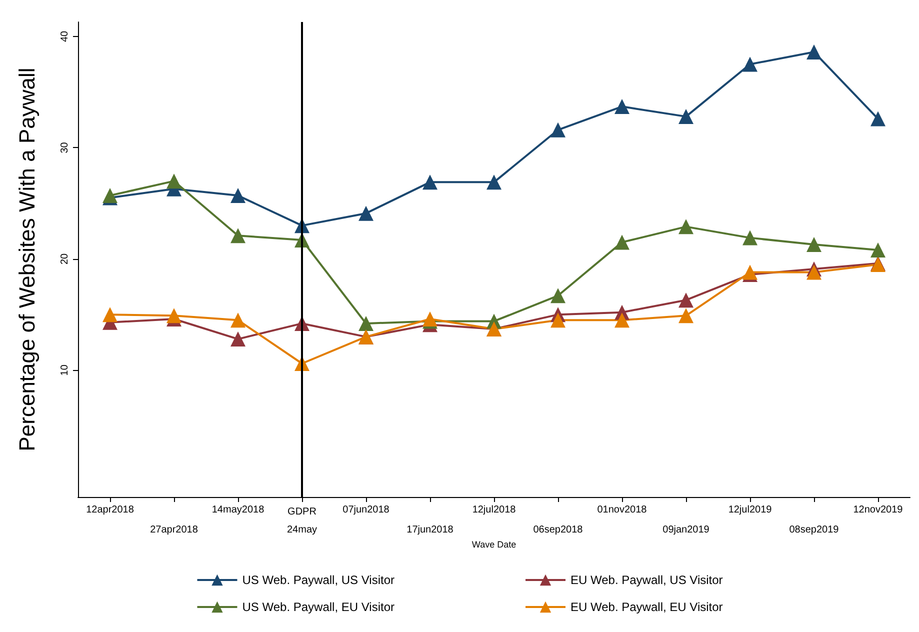  What do you see at coordinates (65, 258) in the screenshot?
I see `y-tick-label: 20` at bounding box center [65, 258].